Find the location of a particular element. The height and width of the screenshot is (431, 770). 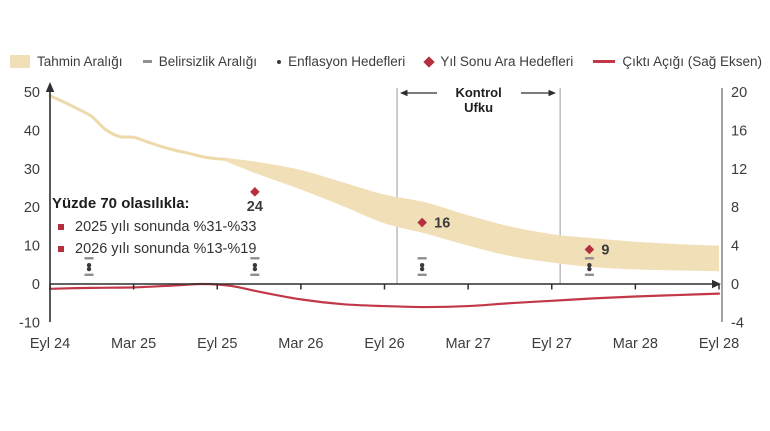

y-axis-arrow-icon is located at coordinates (50, 87).